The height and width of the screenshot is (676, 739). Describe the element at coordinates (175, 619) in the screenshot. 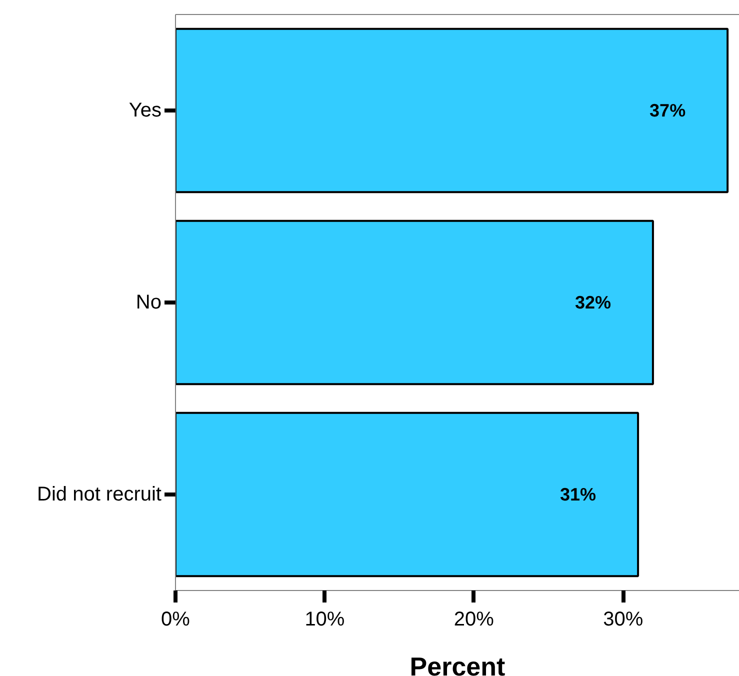

I see `x-tick-label: 0%` at that location.